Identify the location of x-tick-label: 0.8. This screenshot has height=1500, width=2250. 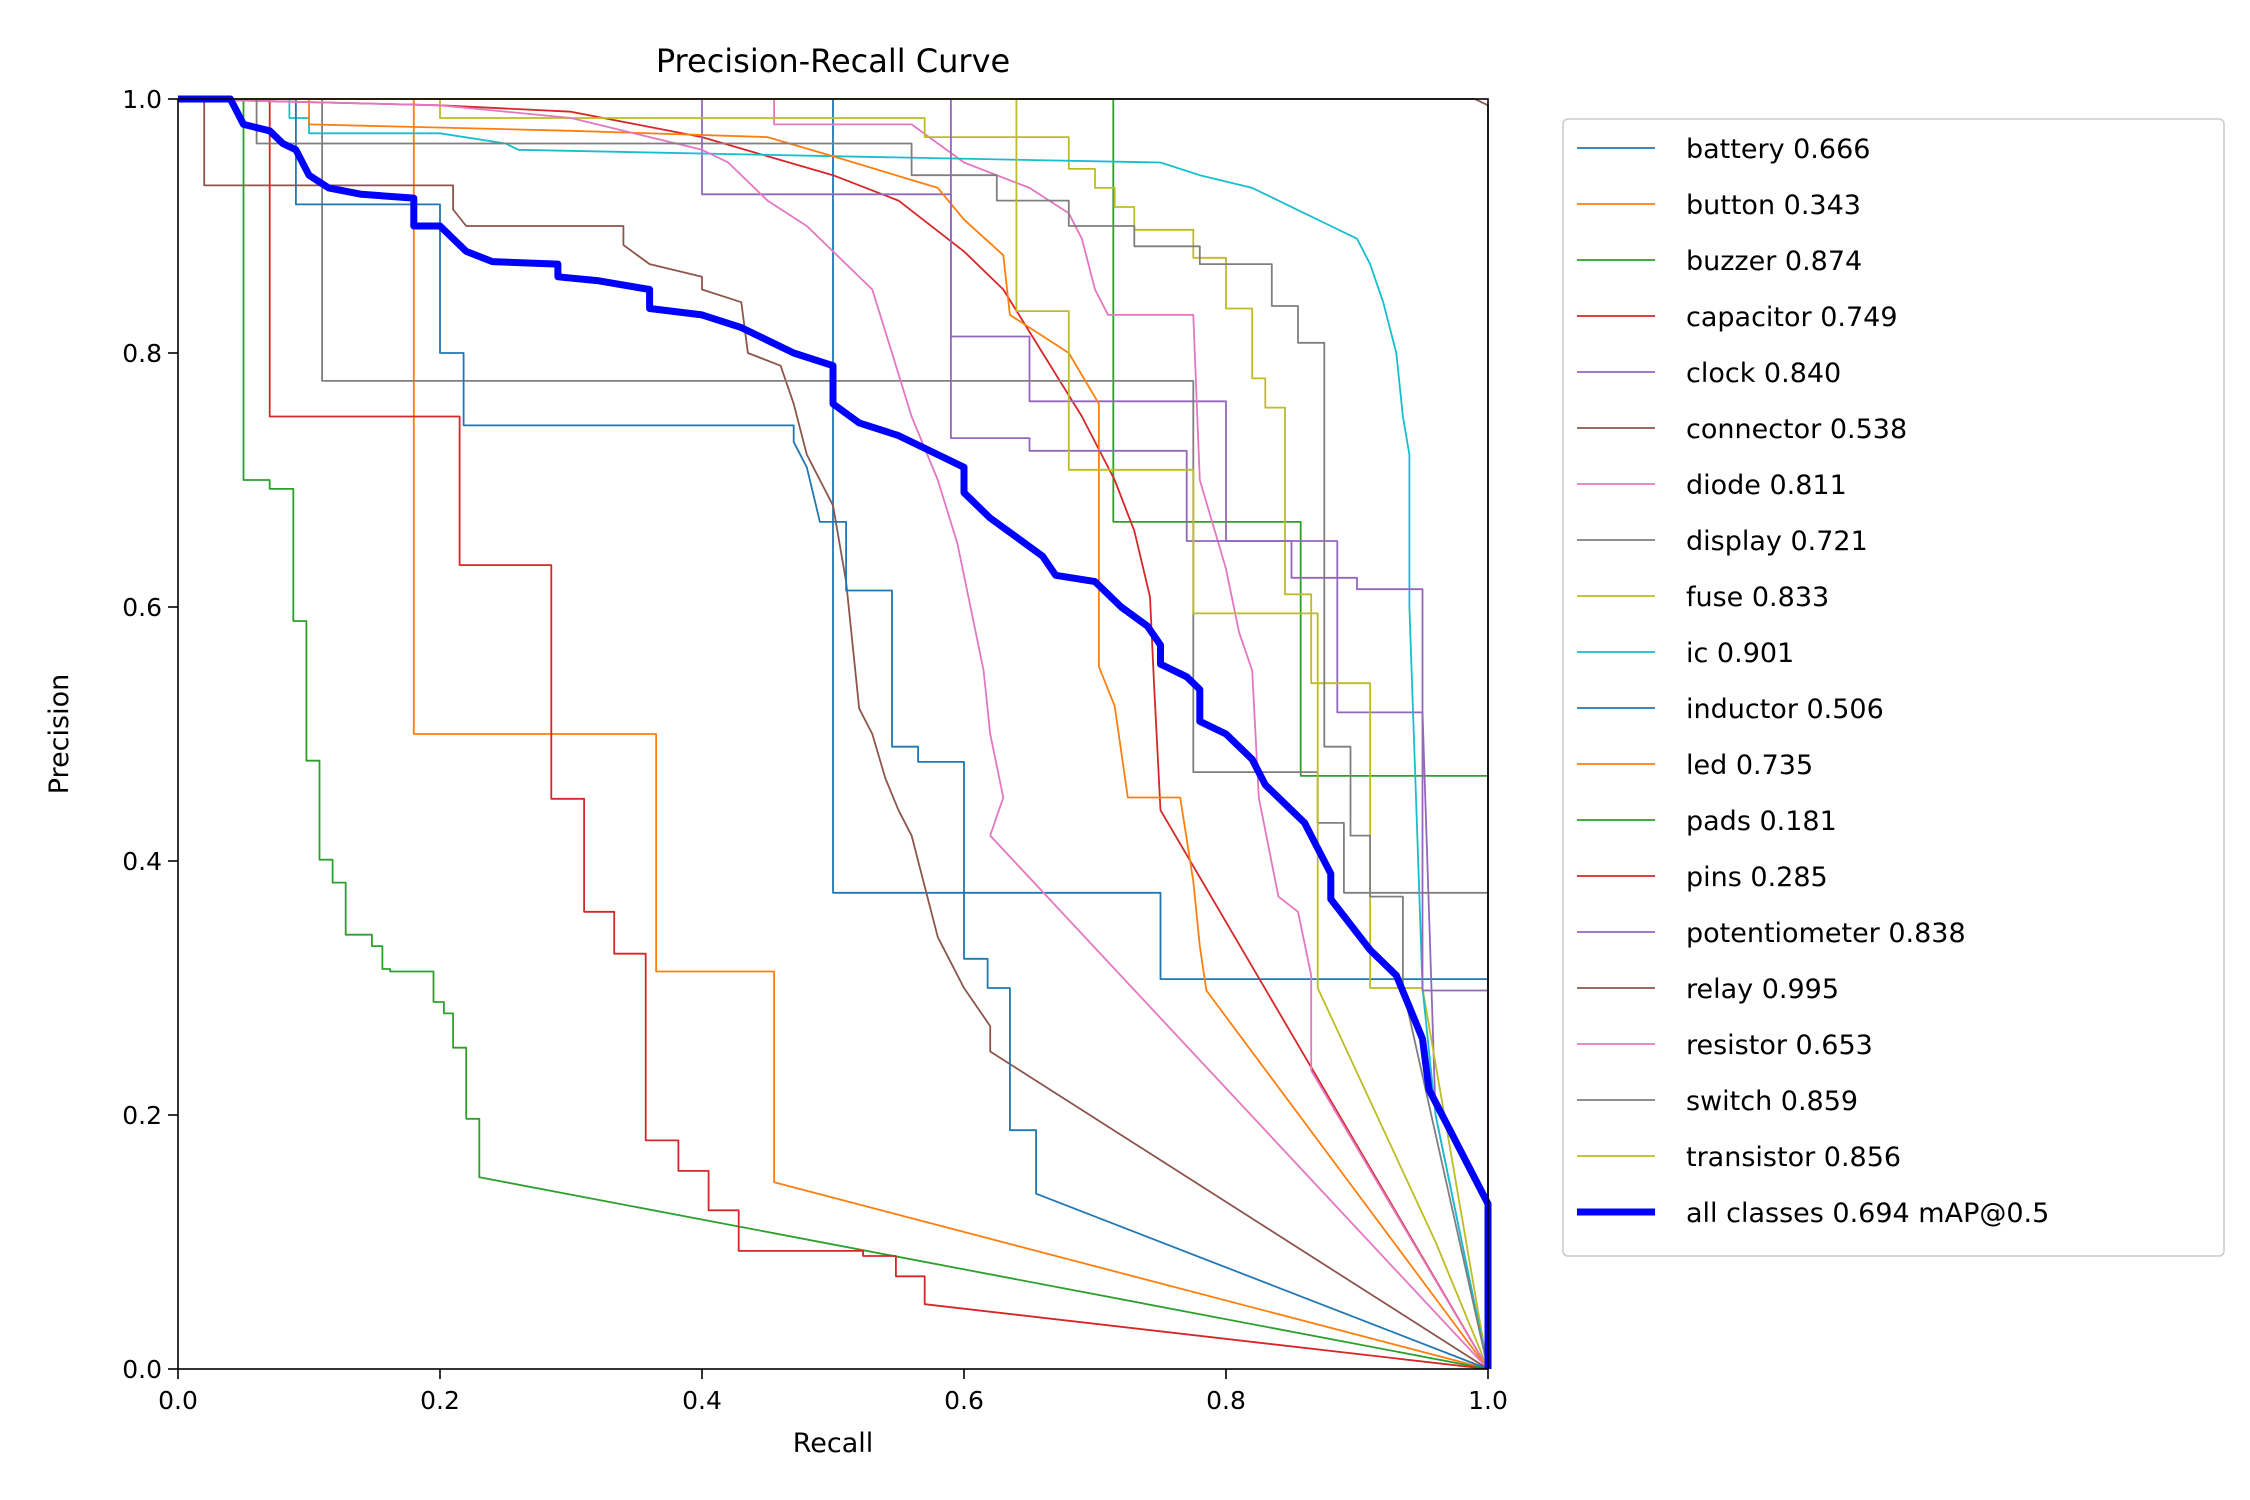
(1226, 1400).